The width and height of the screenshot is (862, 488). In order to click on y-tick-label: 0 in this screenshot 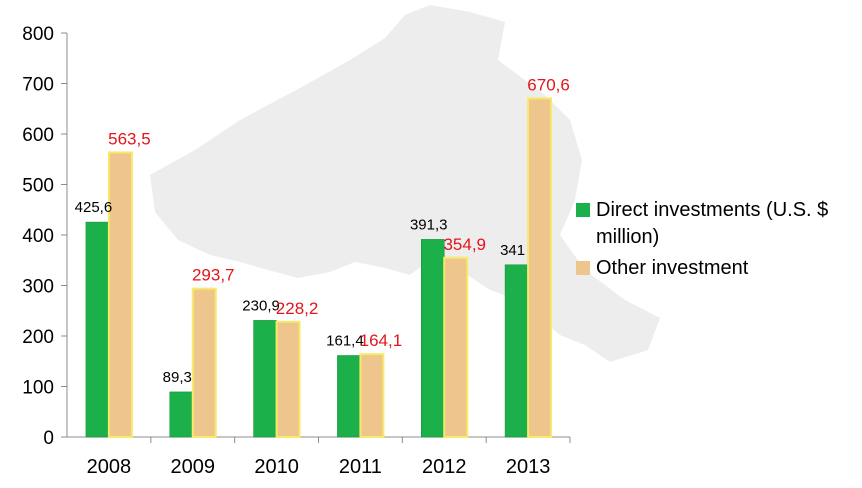, I will do `click(48, 438)`.